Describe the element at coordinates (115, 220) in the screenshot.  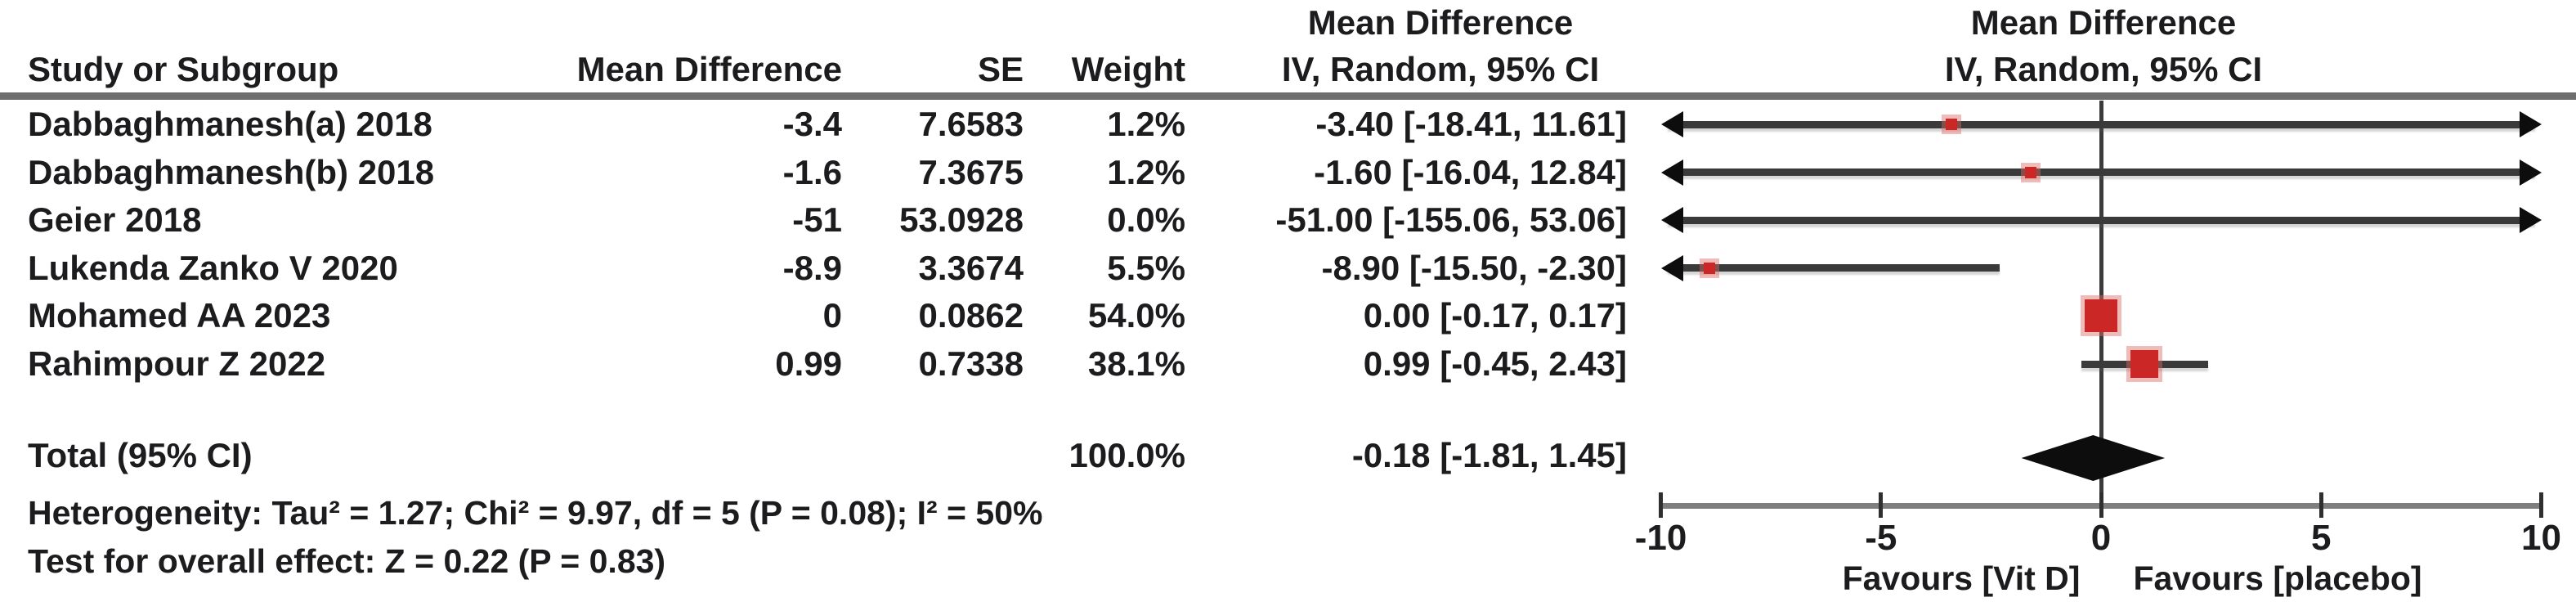
I see `row-2-study: Geier 2018` at that location.